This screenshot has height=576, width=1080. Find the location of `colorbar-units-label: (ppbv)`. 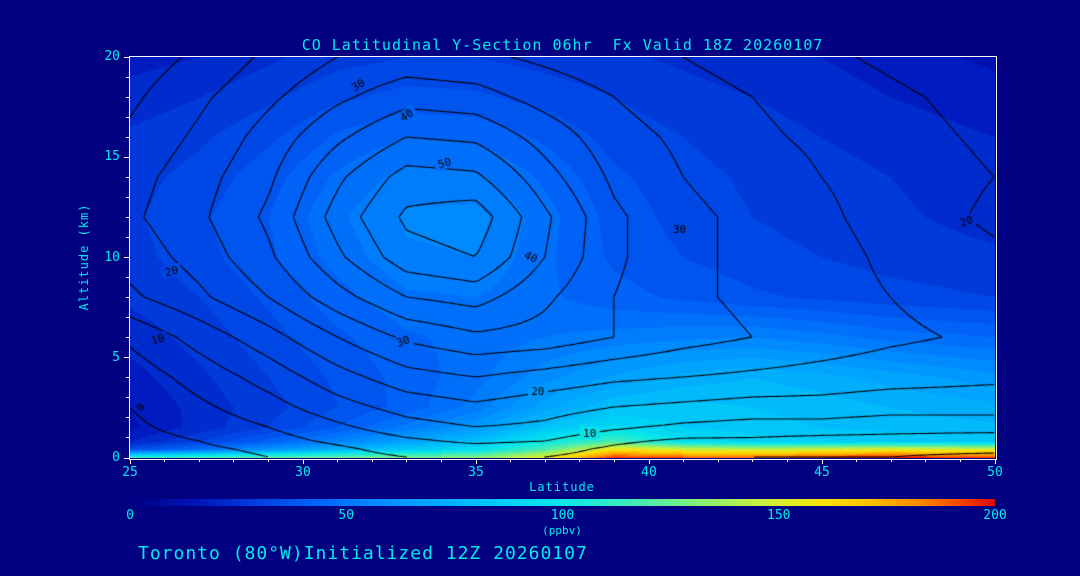

colorbar-units-label: (ppbv) is located at coordinates (562, 530).